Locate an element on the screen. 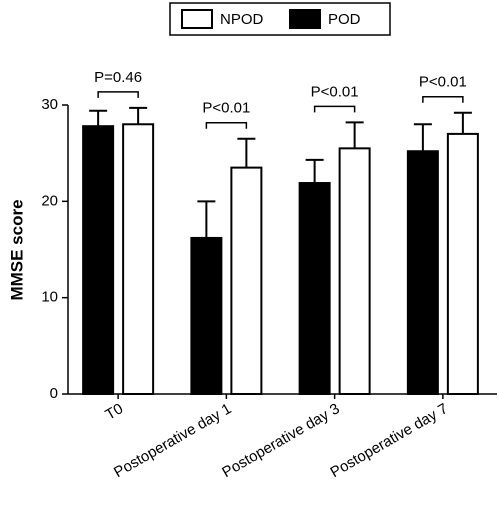  x-tick-label: T0 is located at coordinates (114, 411).